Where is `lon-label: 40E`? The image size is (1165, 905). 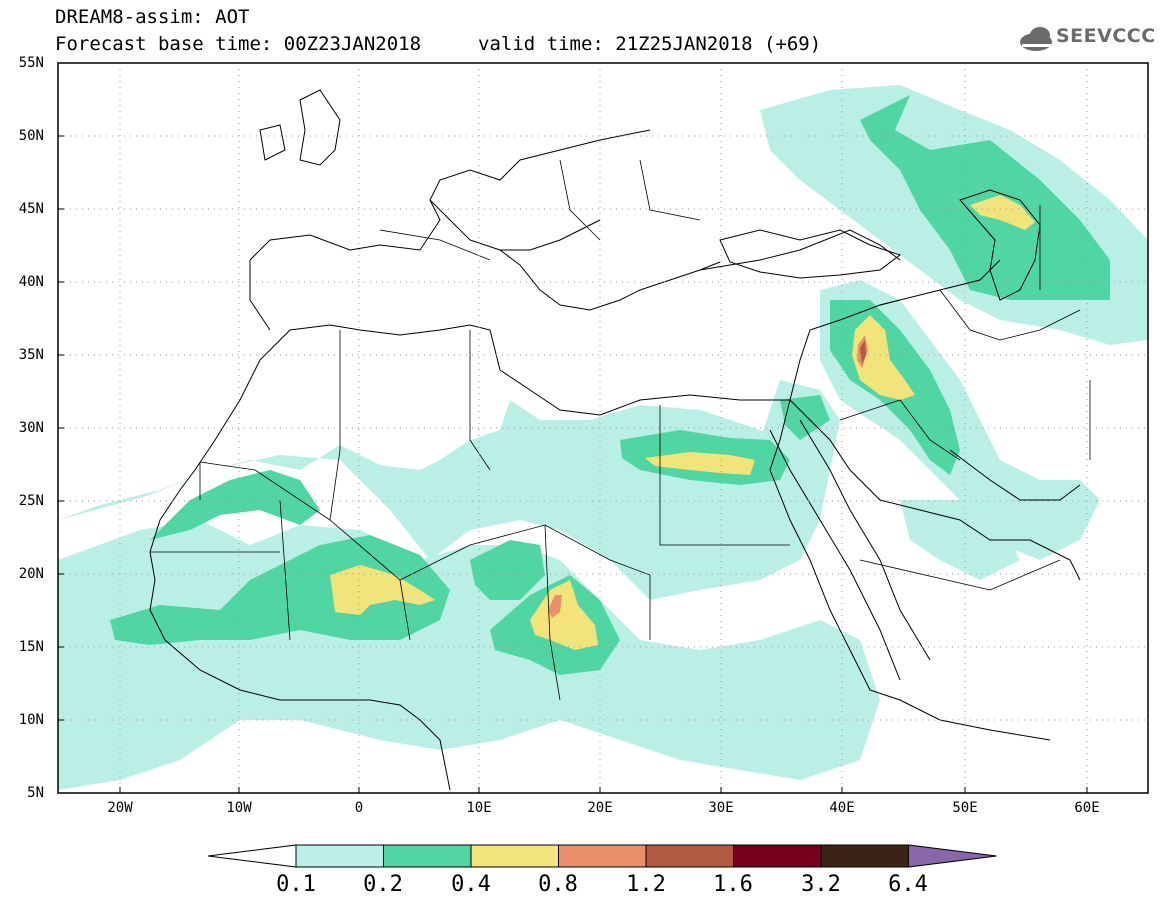 lon-label: 40E is located at coordinates (842, 808).